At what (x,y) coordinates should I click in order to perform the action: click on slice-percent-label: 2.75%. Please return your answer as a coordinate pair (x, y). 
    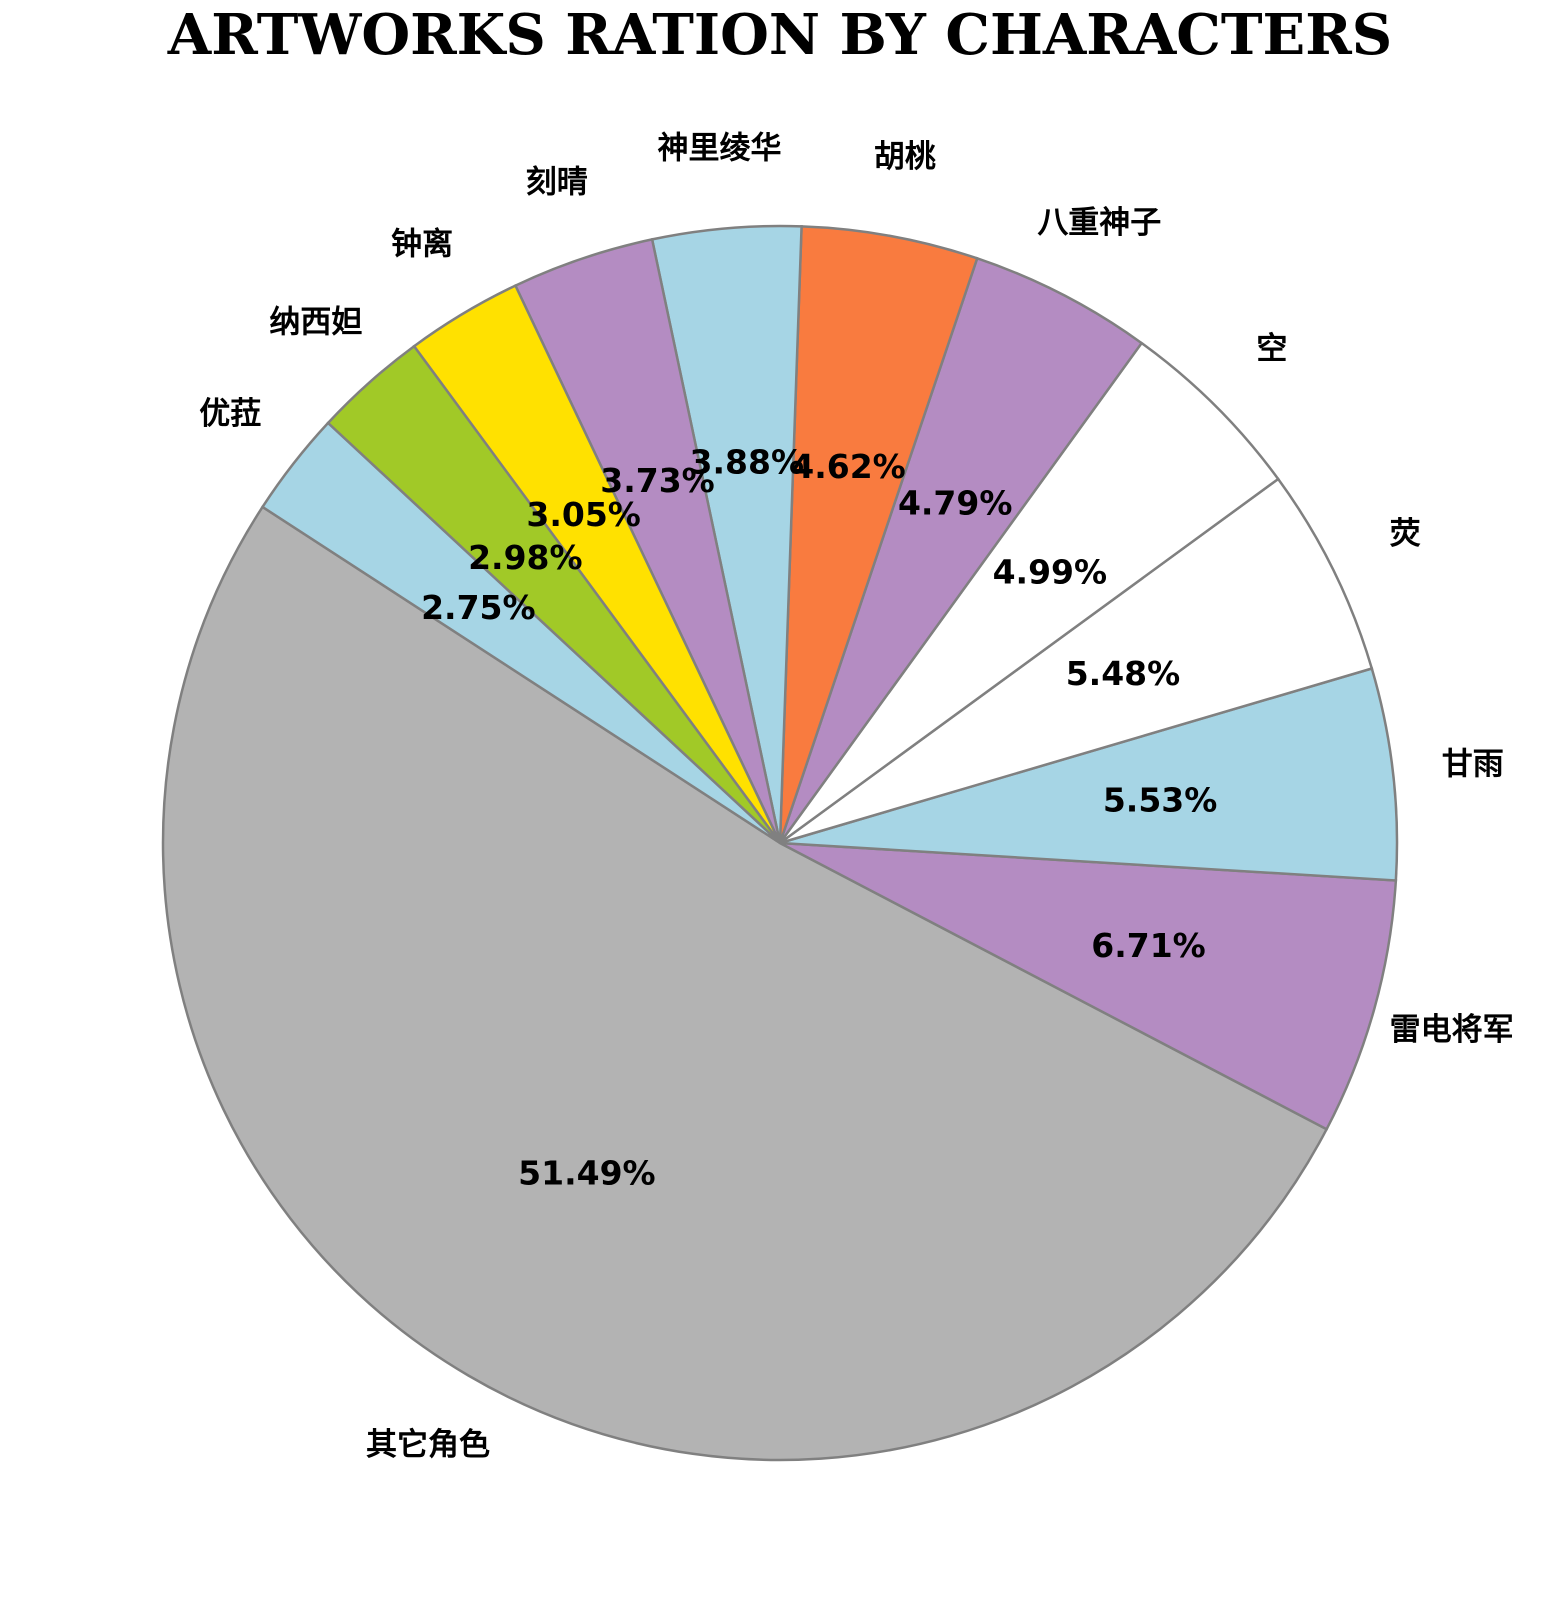
    Looking at the image, I should click on (478, 607).